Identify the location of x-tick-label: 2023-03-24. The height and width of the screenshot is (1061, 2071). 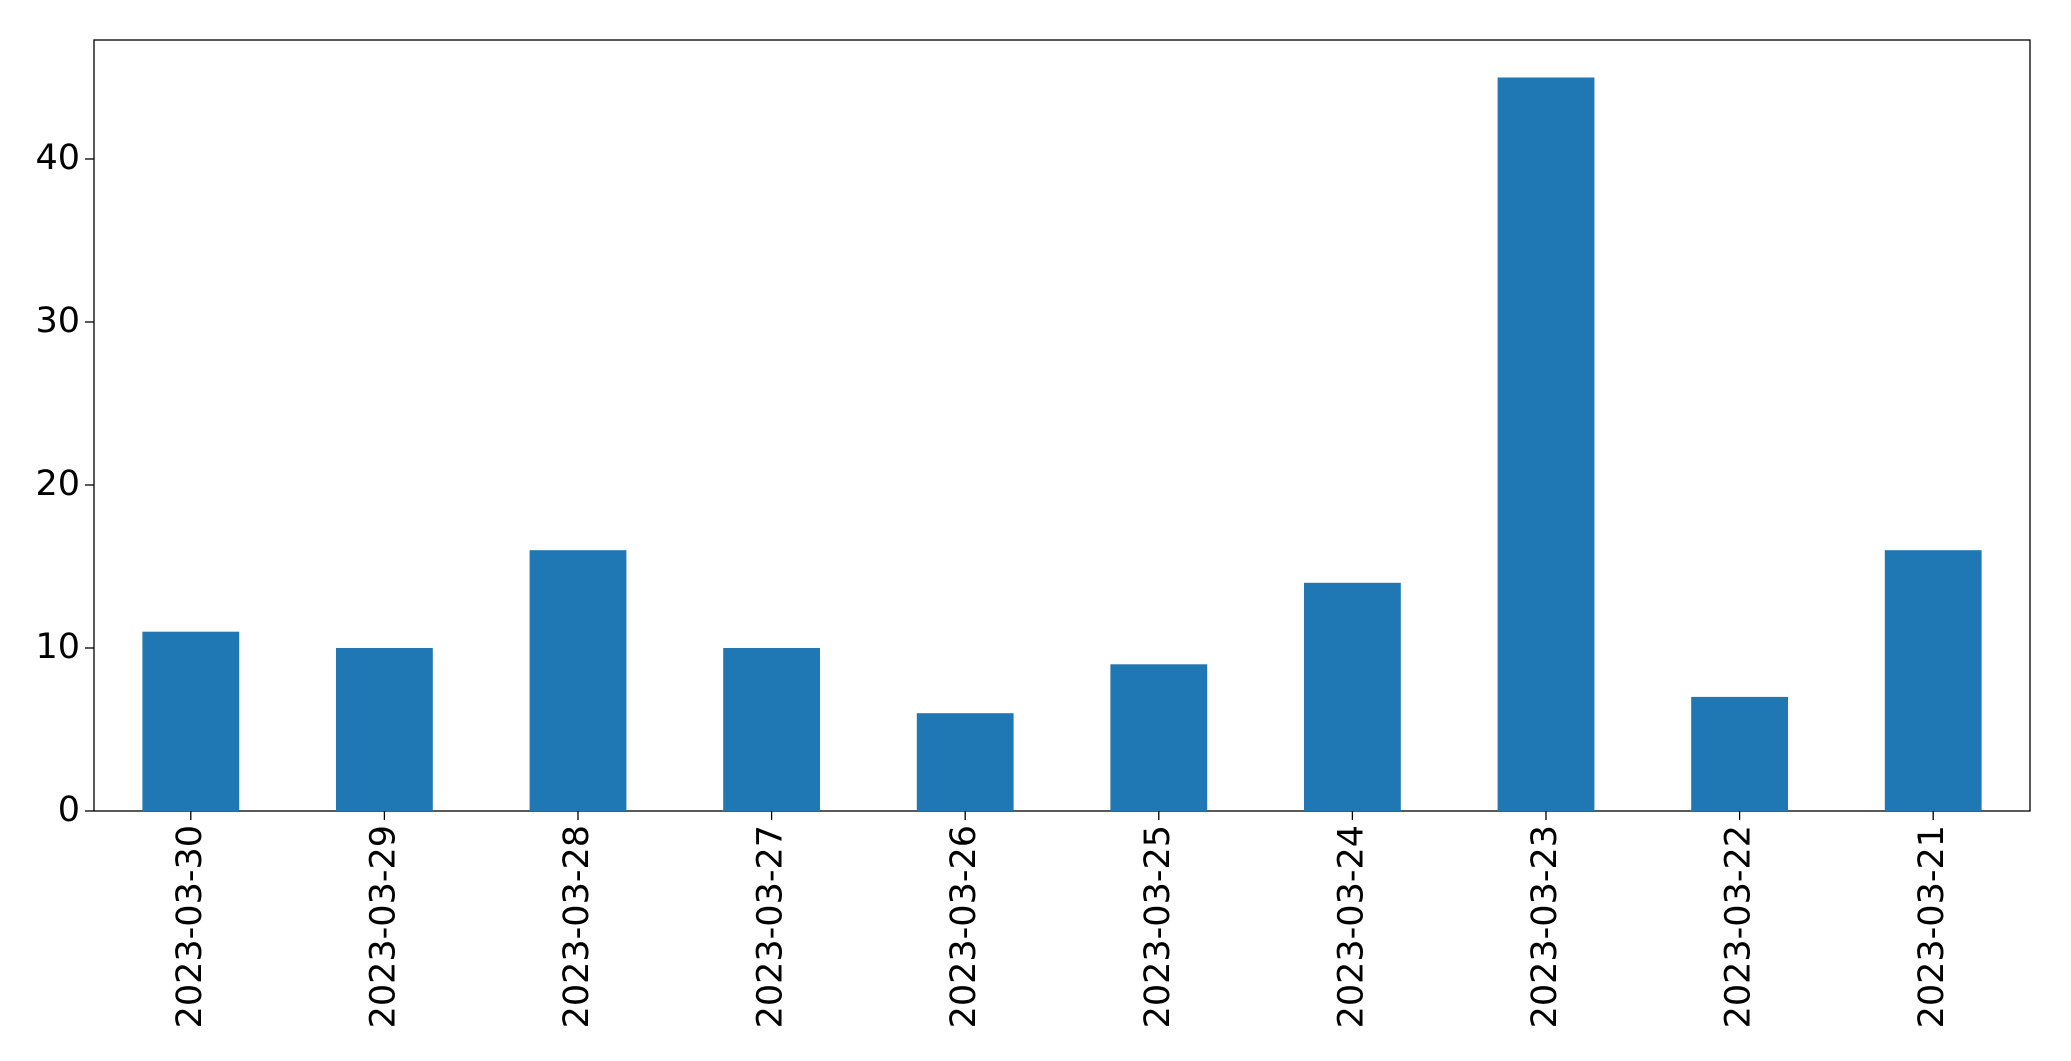
(1351, 926).